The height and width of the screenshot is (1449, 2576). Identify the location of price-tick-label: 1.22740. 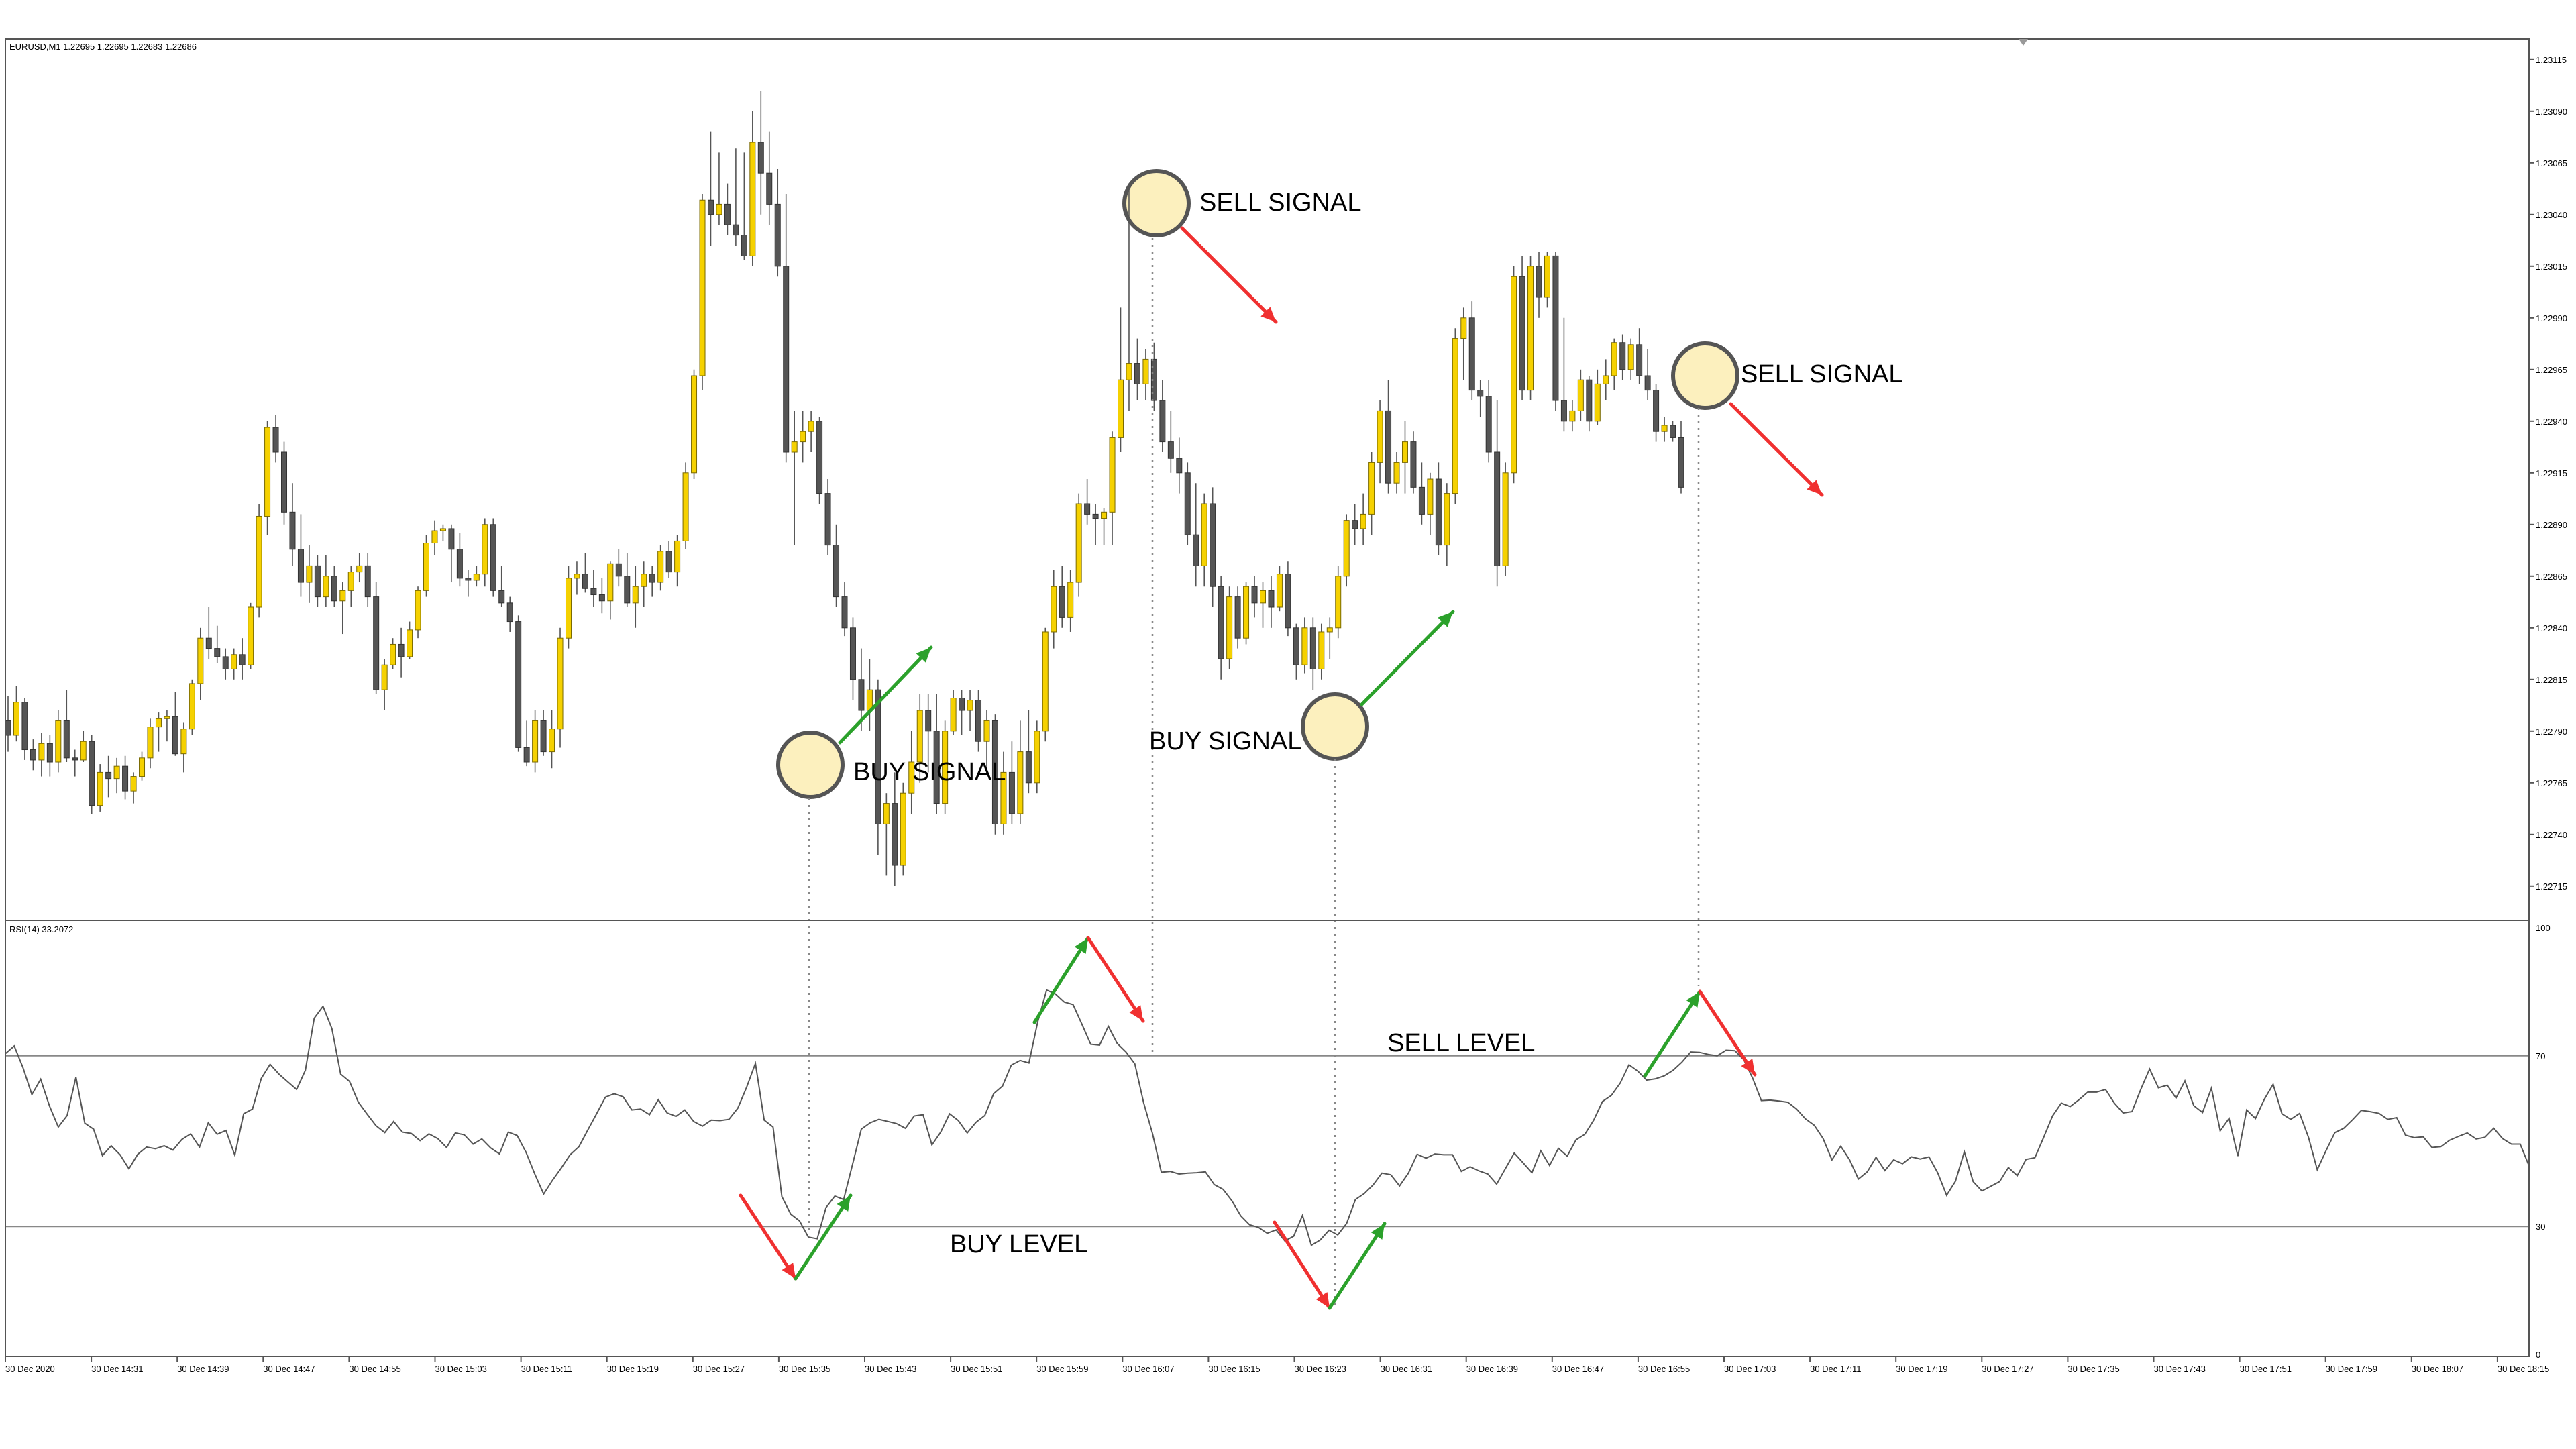
(2551, 835).